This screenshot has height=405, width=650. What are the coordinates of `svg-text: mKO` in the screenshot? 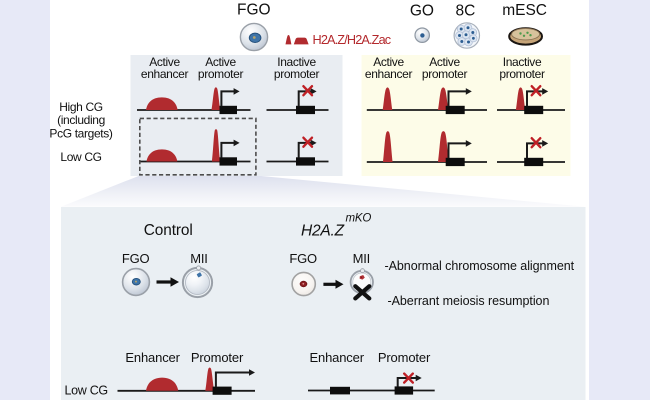 It's located at (359, 219).